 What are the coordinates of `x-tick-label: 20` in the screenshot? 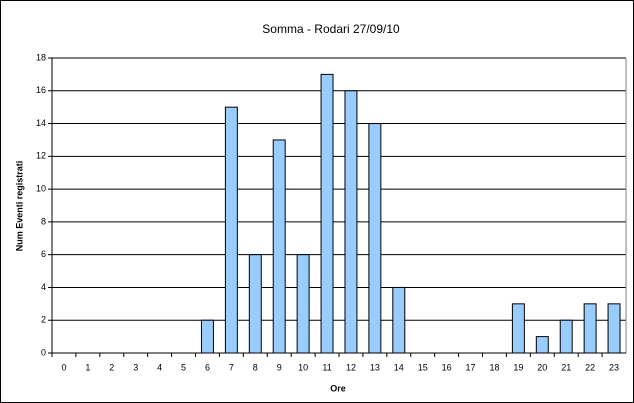 It's located at (542, 367).